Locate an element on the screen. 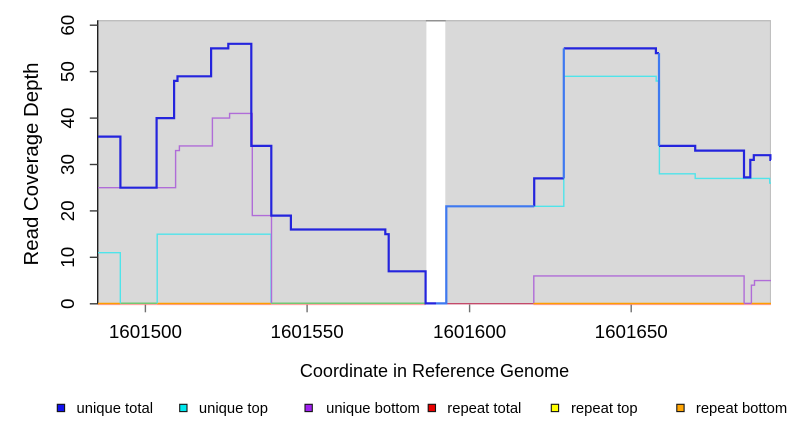 The image size is (792, 432). svg-text: 1601650 is located at coordinates (631, 331).